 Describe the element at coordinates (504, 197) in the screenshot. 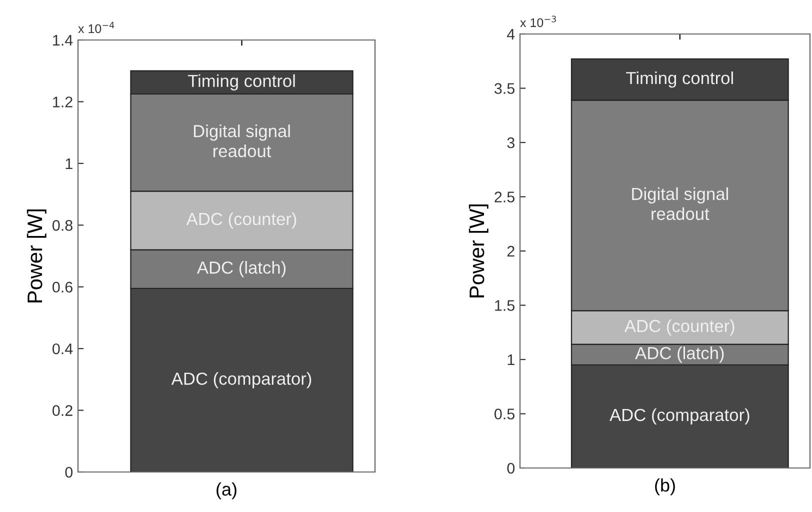

I see `y-tick-label: 2.5` at that location.